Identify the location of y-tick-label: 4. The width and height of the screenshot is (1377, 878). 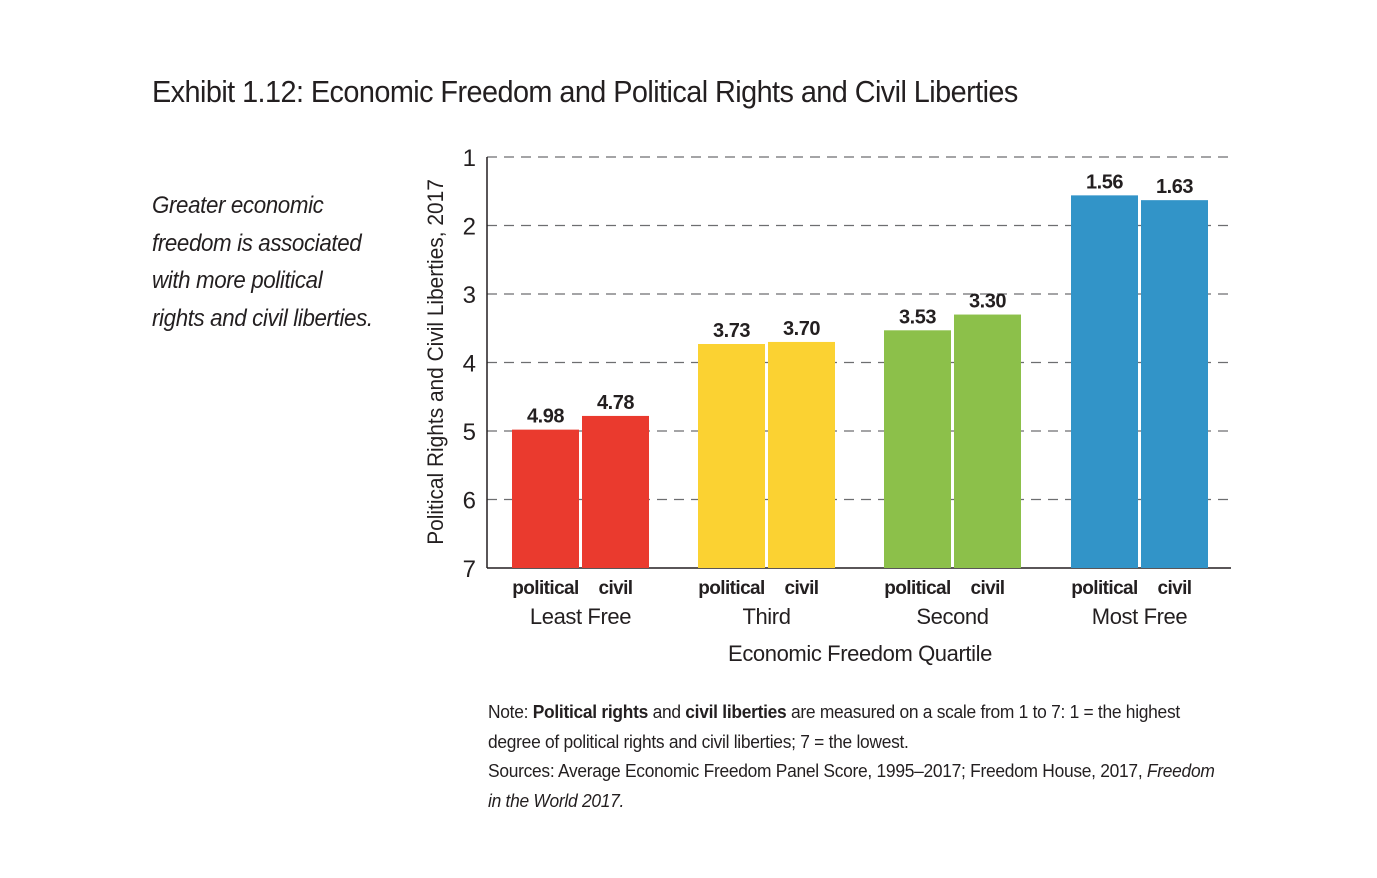
(469, 364).